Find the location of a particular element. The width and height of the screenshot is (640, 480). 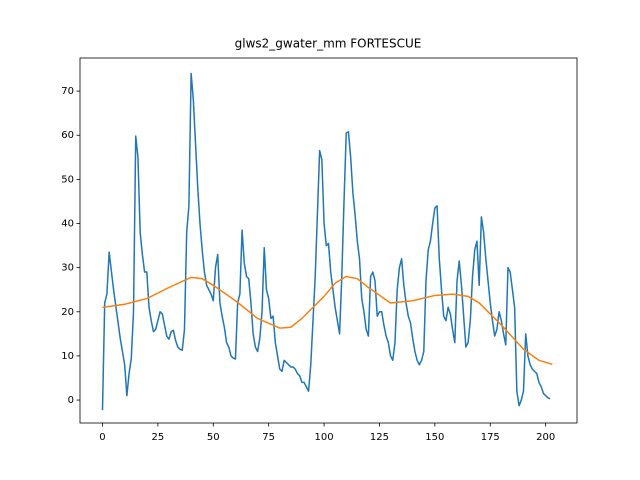

chart-title: glws2_gwater_mm FORTESCUE is located at coordinates (328, 44).